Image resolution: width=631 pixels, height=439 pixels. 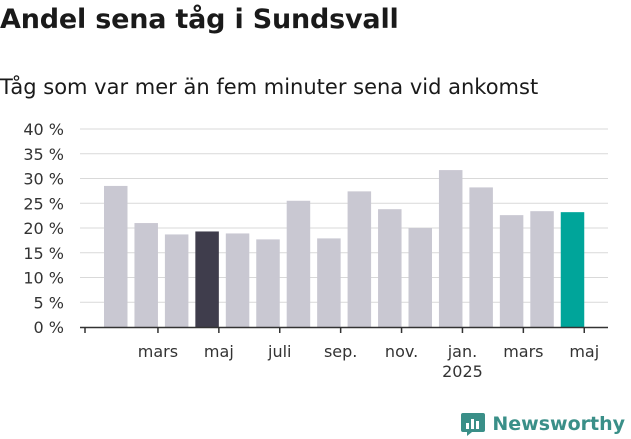 What do you see at coordinates (49, 327) in the screenshot?
I see `y-tick-label: 0 %` at bounding box center [49, 327].